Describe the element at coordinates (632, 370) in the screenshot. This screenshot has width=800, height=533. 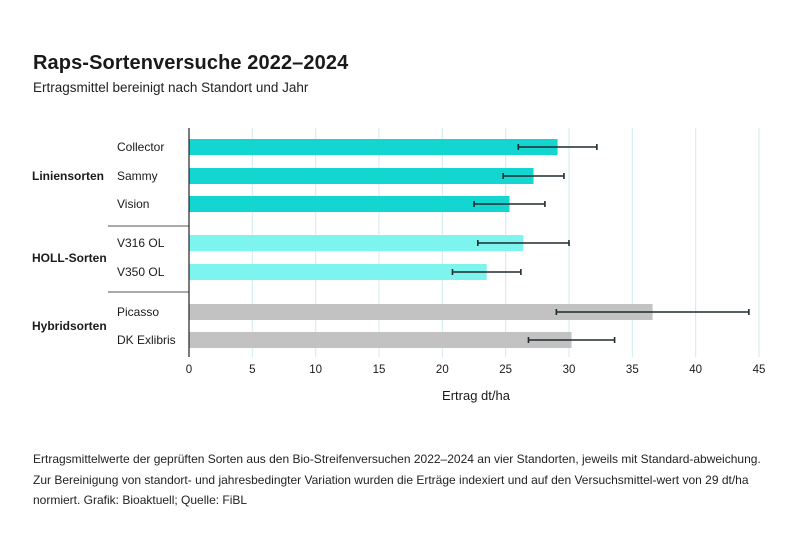
I see `x-tick-label: 35` at that location.